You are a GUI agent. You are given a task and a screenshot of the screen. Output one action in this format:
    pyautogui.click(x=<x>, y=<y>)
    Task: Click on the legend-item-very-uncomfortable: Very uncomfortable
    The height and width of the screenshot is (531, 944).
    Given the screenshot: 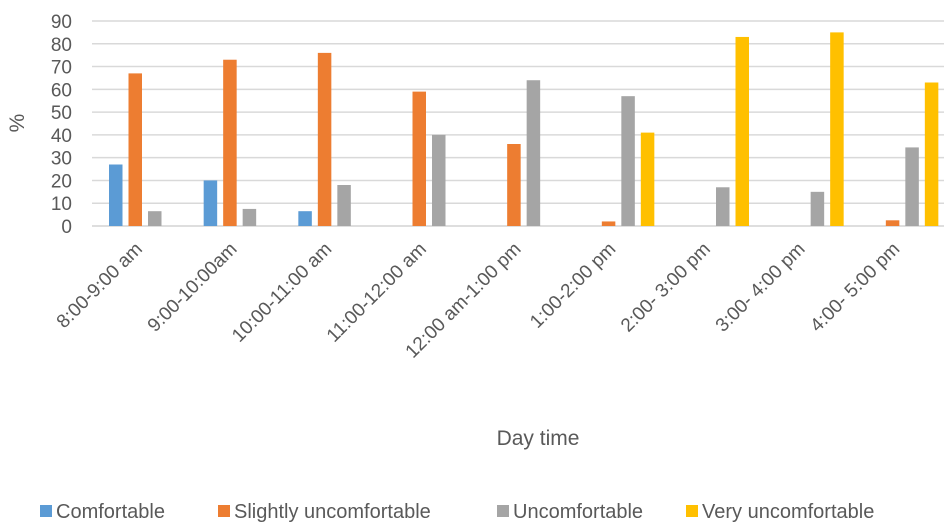 What is the action you would take?
    pyautogui.click(x=780, y=512)
    